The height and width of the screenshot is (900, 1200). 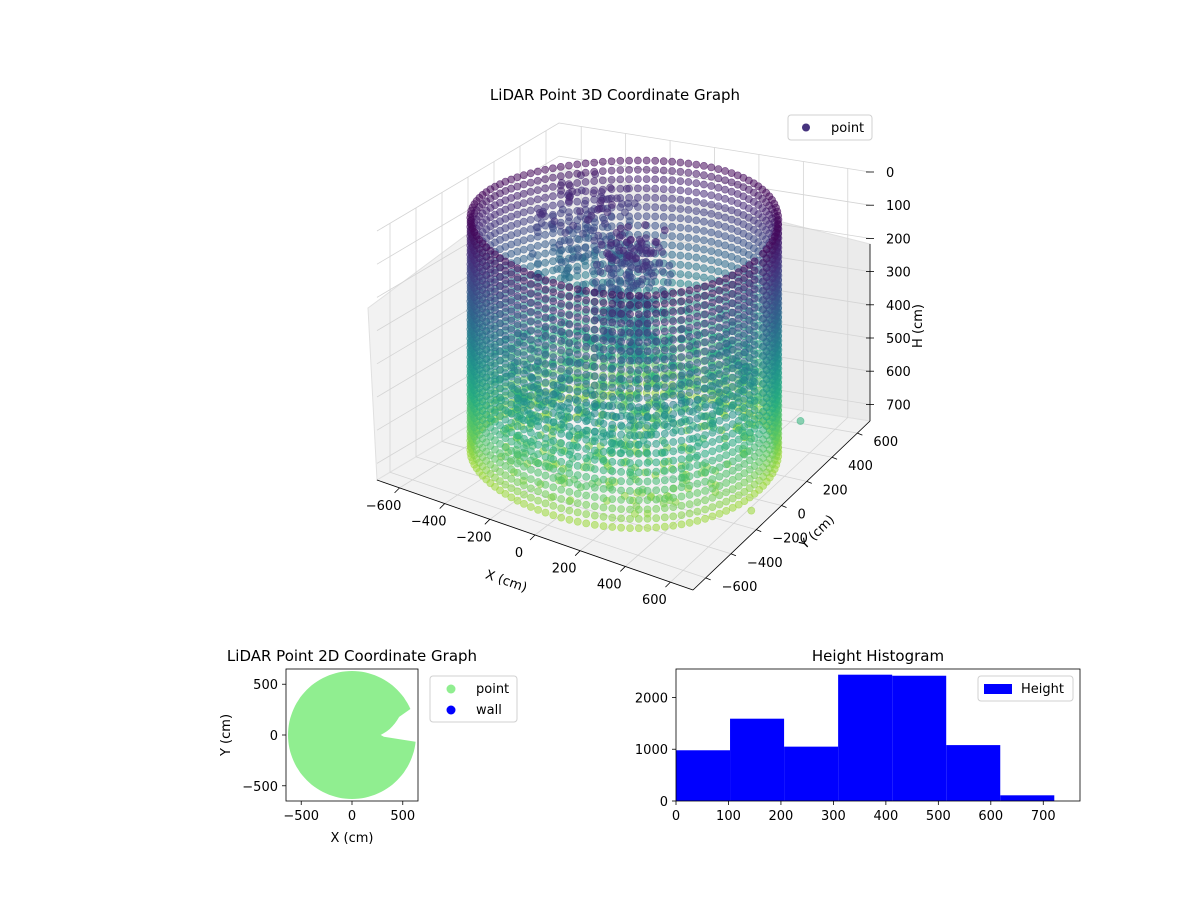 What do you see at coordinates (918, 326) in the screenshot?
I see `z-axis-label: H (cm)` at bounding box center [918, 326].